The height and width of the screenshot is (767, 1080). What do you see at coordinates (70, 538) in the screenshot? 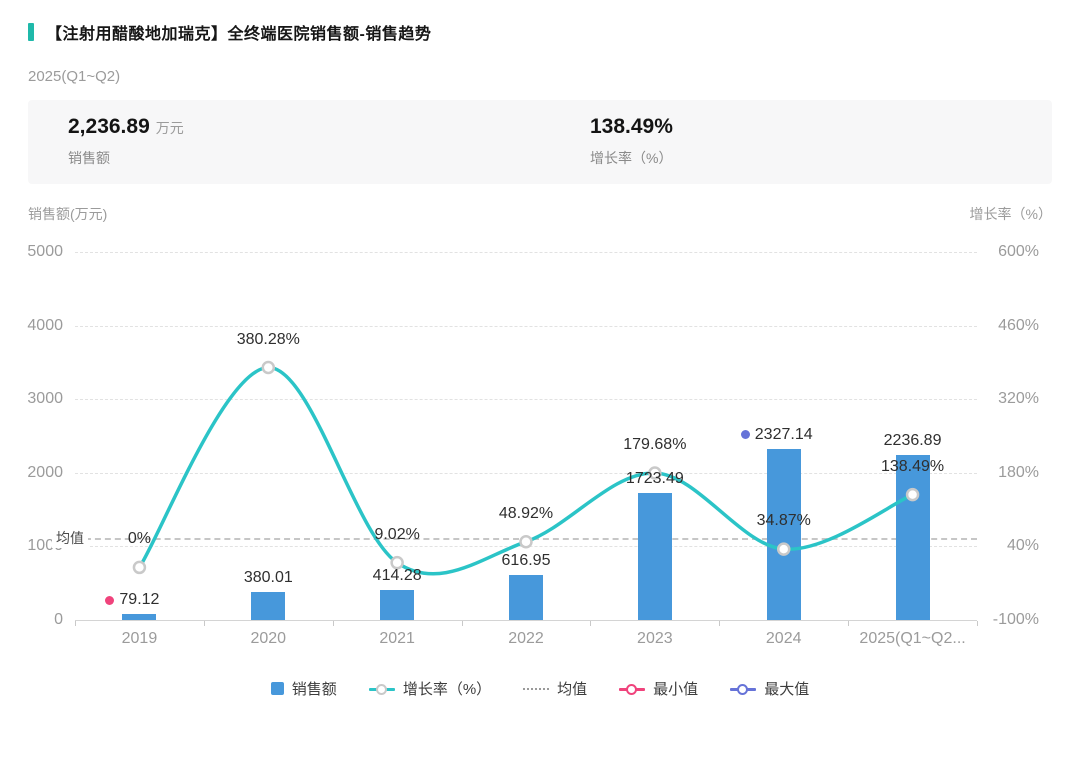
I see `mean-label: 均值` at bounding box center [70, 538].